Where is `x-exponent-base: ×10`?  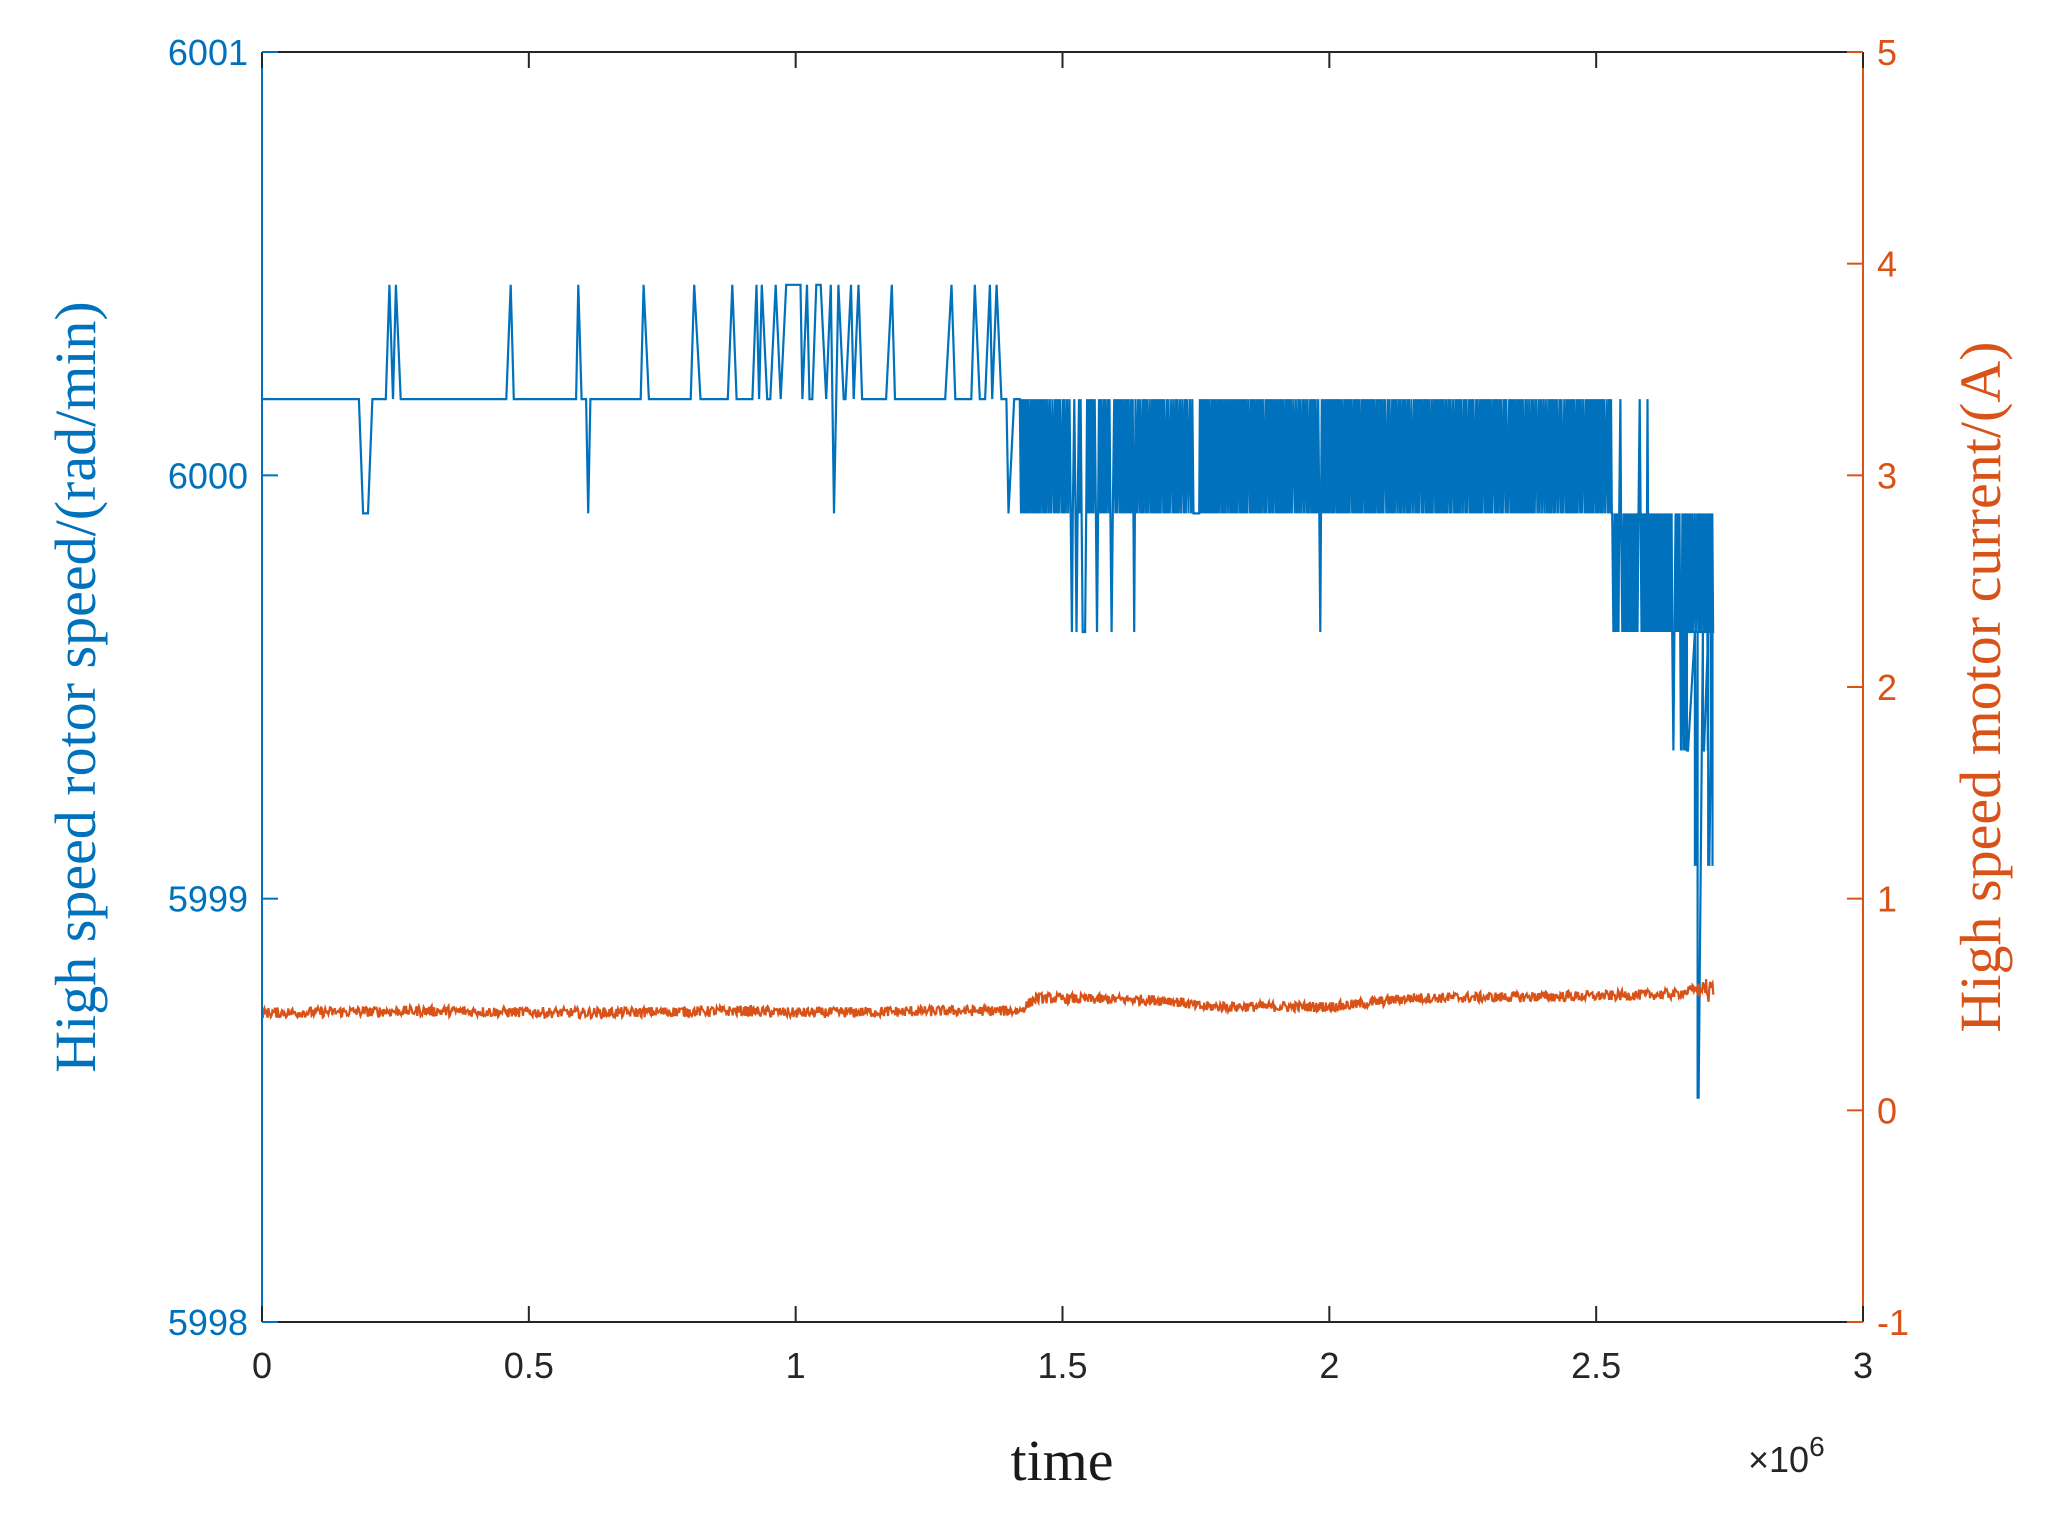 x-exponent-base: ×10 is located at coordinates (1778, 1459).